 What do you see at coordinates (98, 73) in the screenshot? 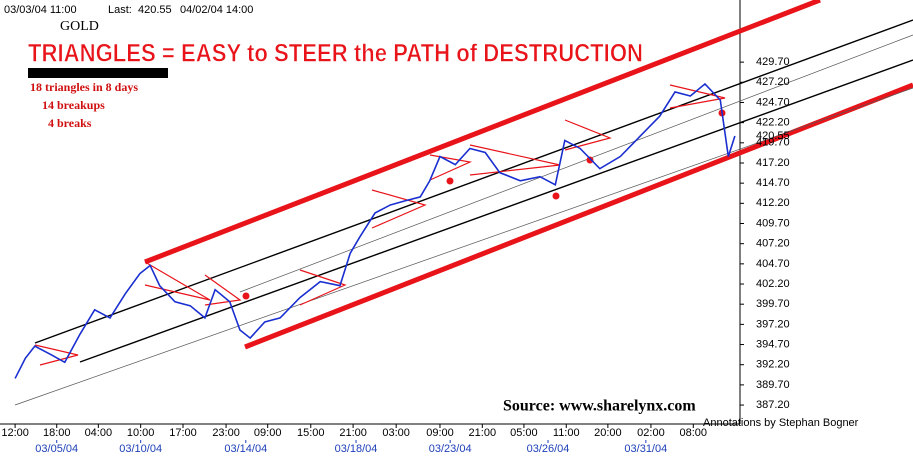
I see `title-underline` at bounding box center [98, 73].